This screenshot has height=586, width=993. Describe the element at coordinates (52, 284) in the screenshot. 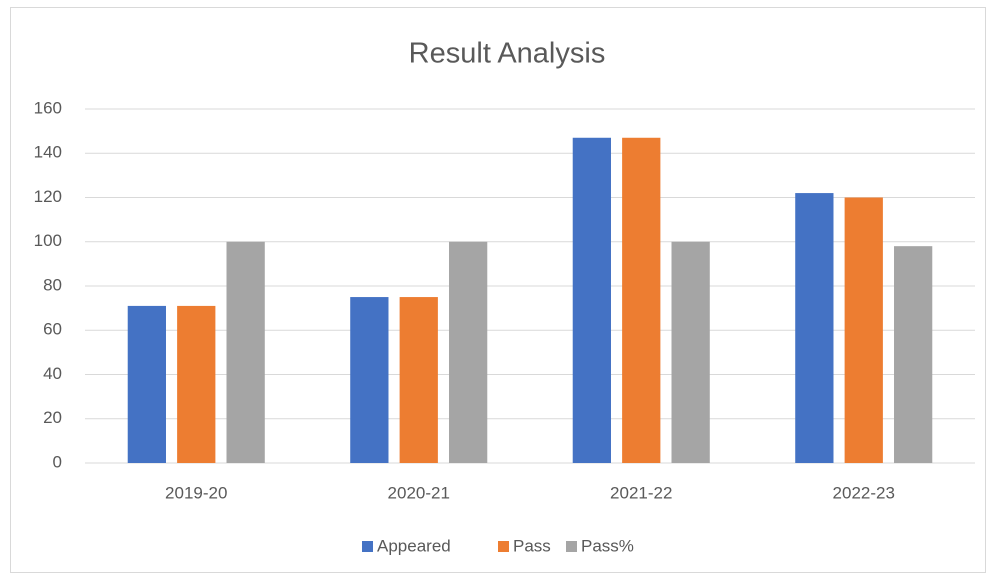

I see `y-tick-label: 80` at that location.